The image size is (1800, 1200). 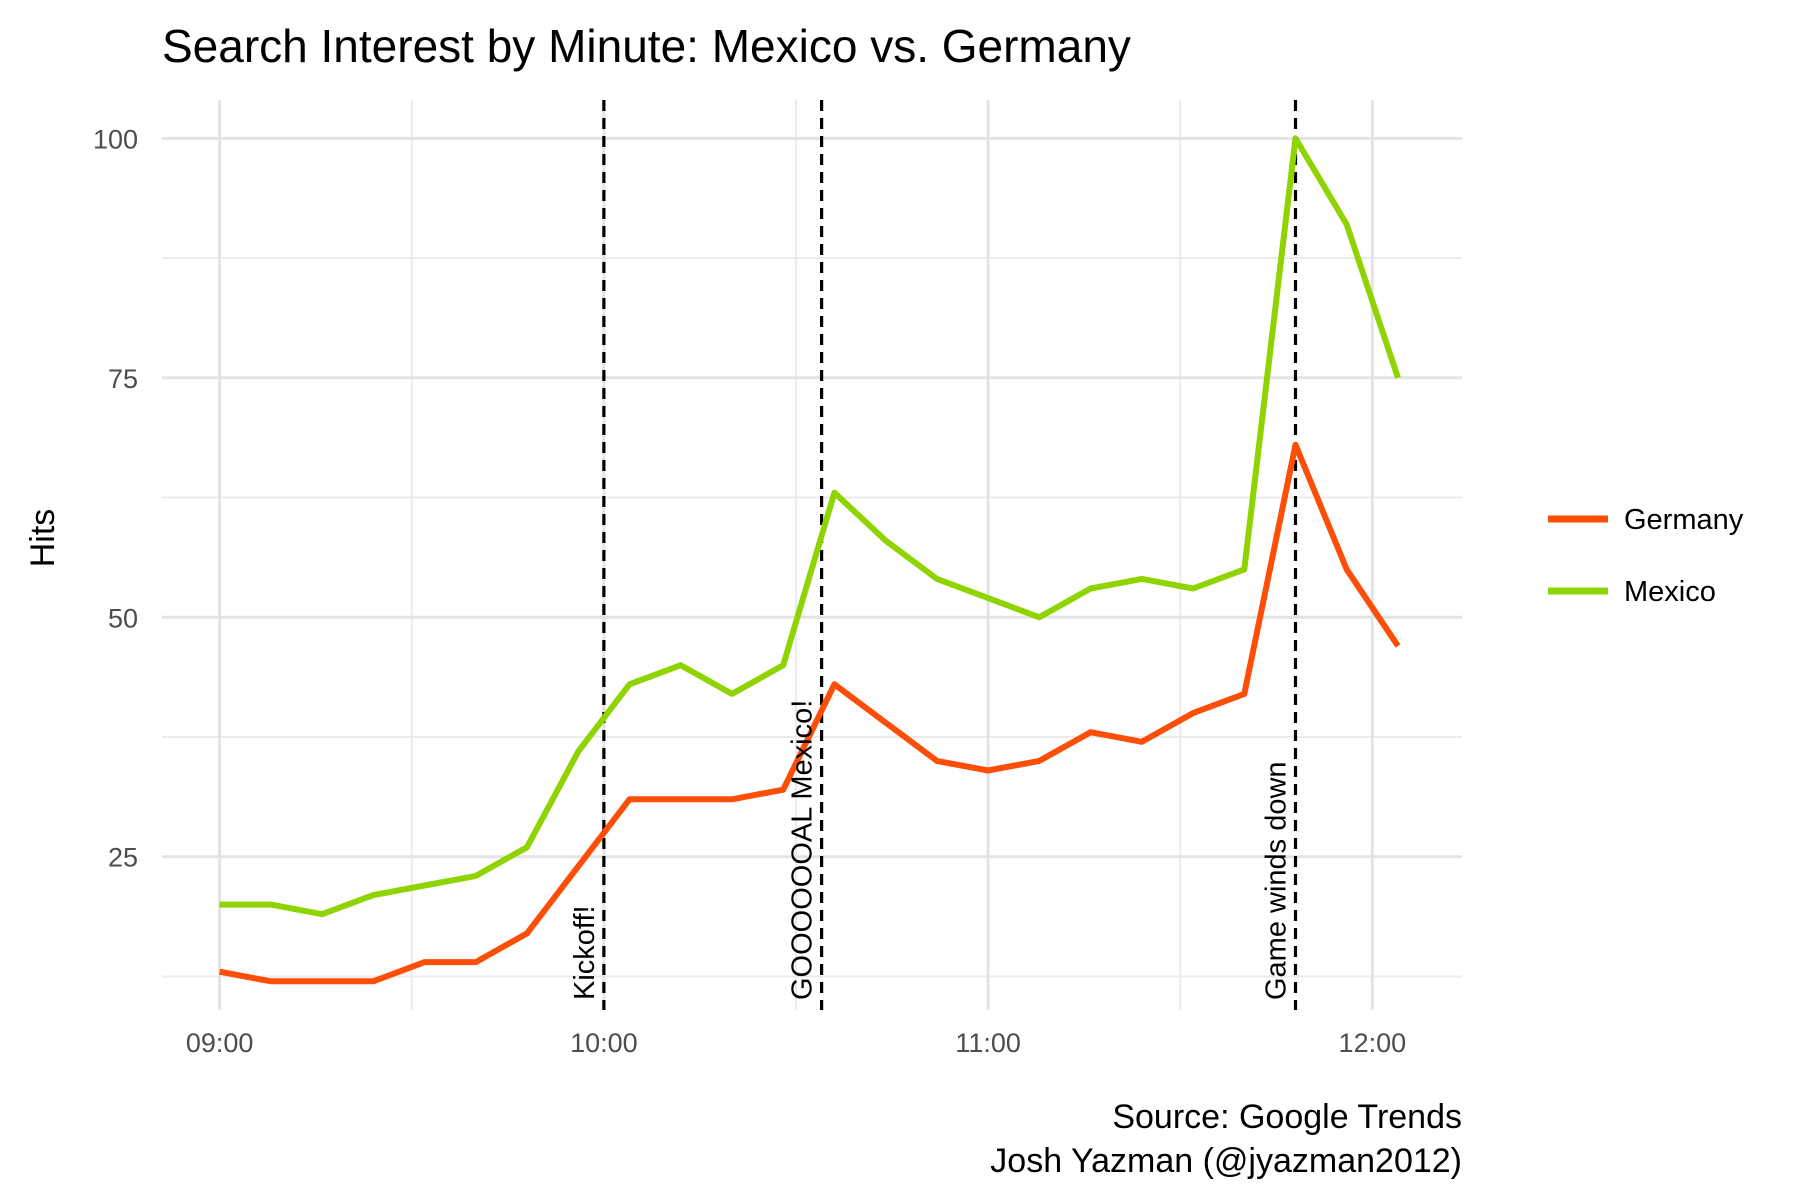 What do you see at coordinates (123, 379) in the screenshot?
I see `y-tick-label: 75` at bounding box center [123, 379].